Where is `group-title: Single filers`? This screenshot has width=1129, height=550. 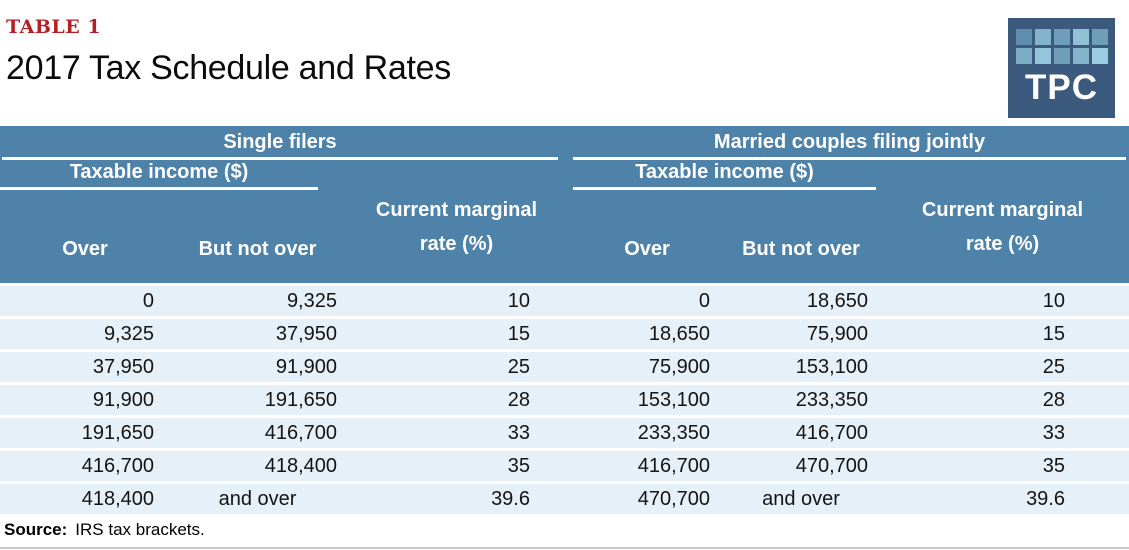 group-title: Single filers is located at coordinates (280, 142).